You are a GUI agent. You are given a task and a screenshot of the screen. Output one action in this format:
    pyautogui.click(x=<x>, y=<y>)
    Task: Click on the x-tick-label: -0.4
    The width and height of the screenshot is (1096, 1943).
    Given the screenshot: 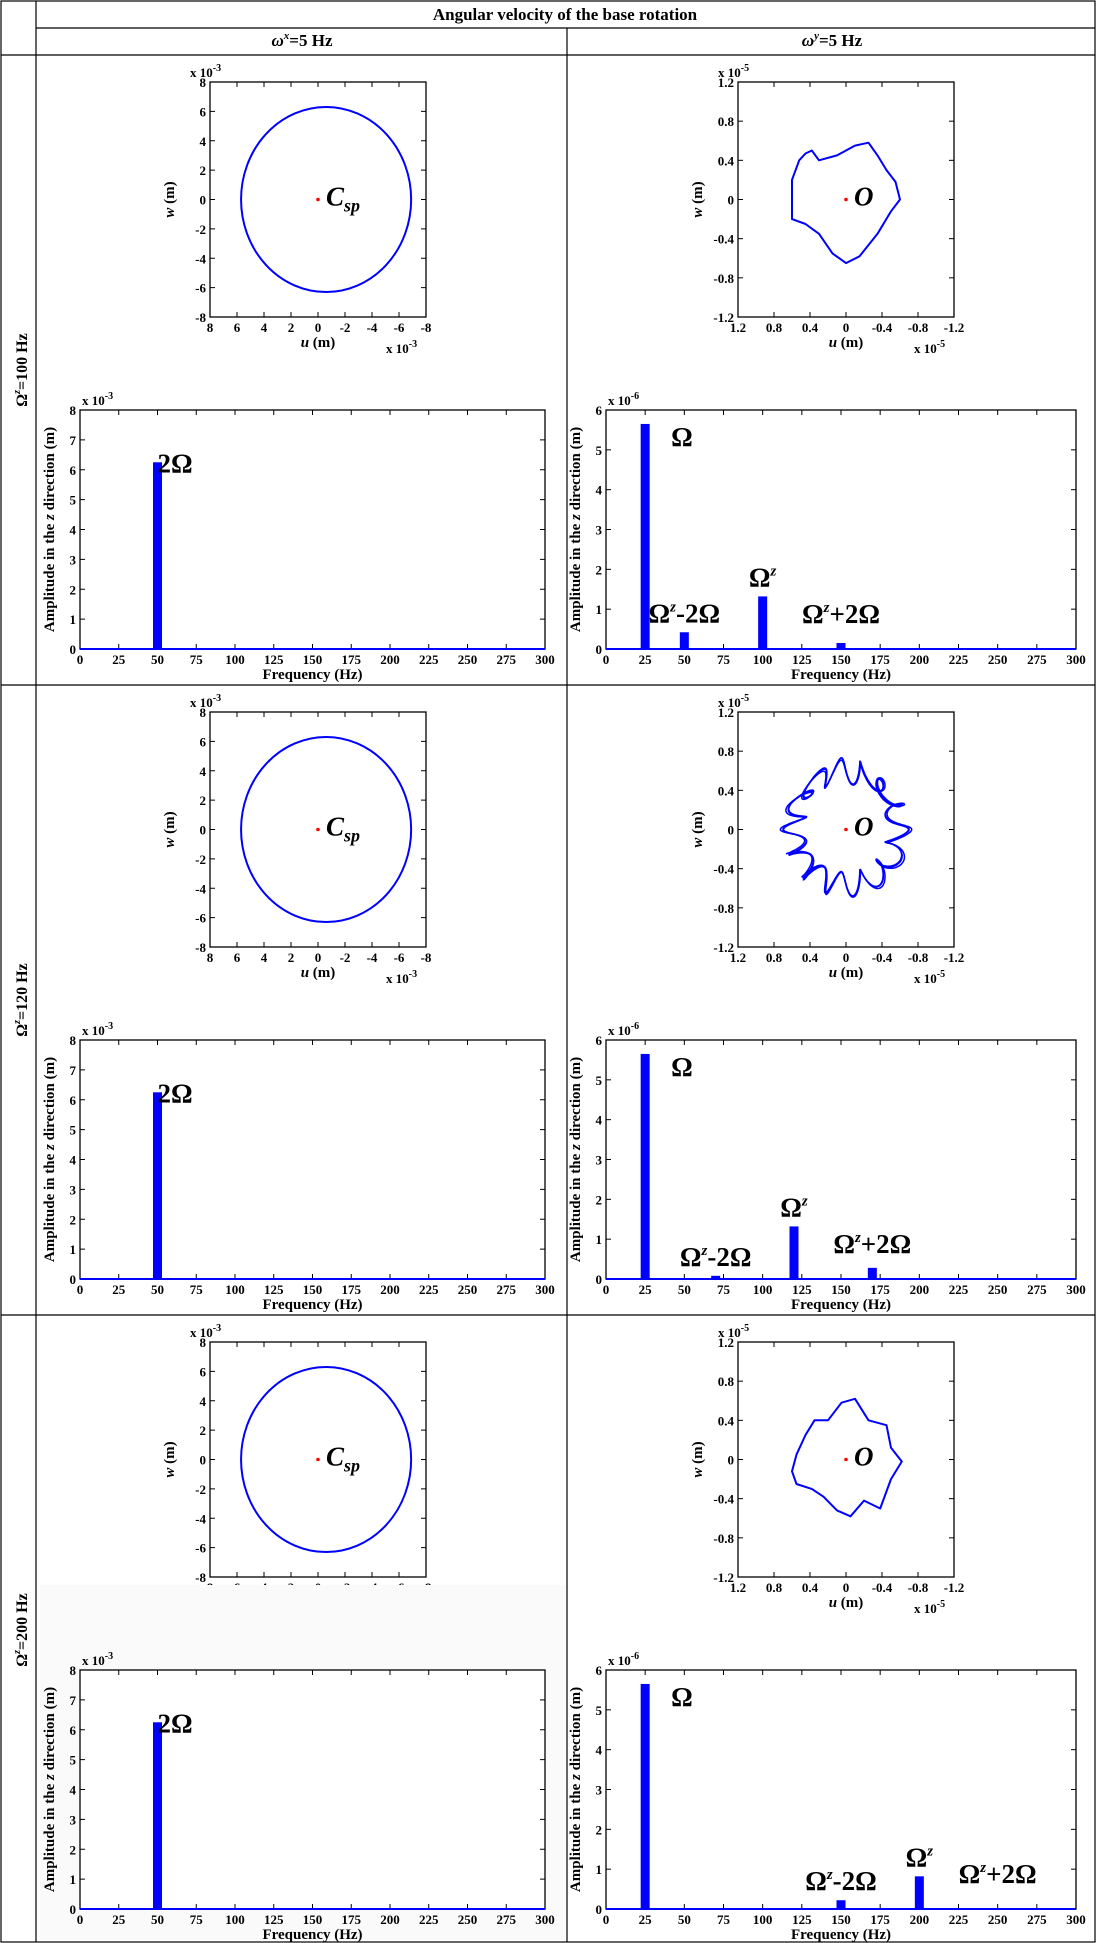 What is the action you would take?
    pyautogui.click(x=882, y=957)
    